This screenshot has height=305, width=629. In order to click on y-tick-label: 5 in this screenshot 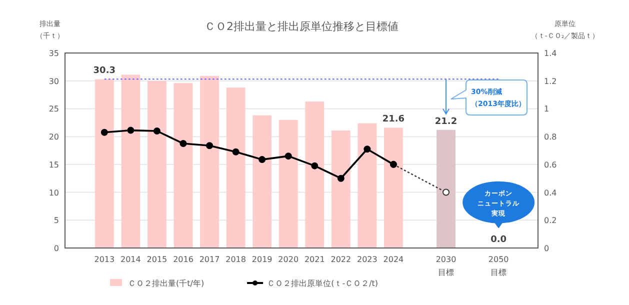, I will do `click(56, 221)`.